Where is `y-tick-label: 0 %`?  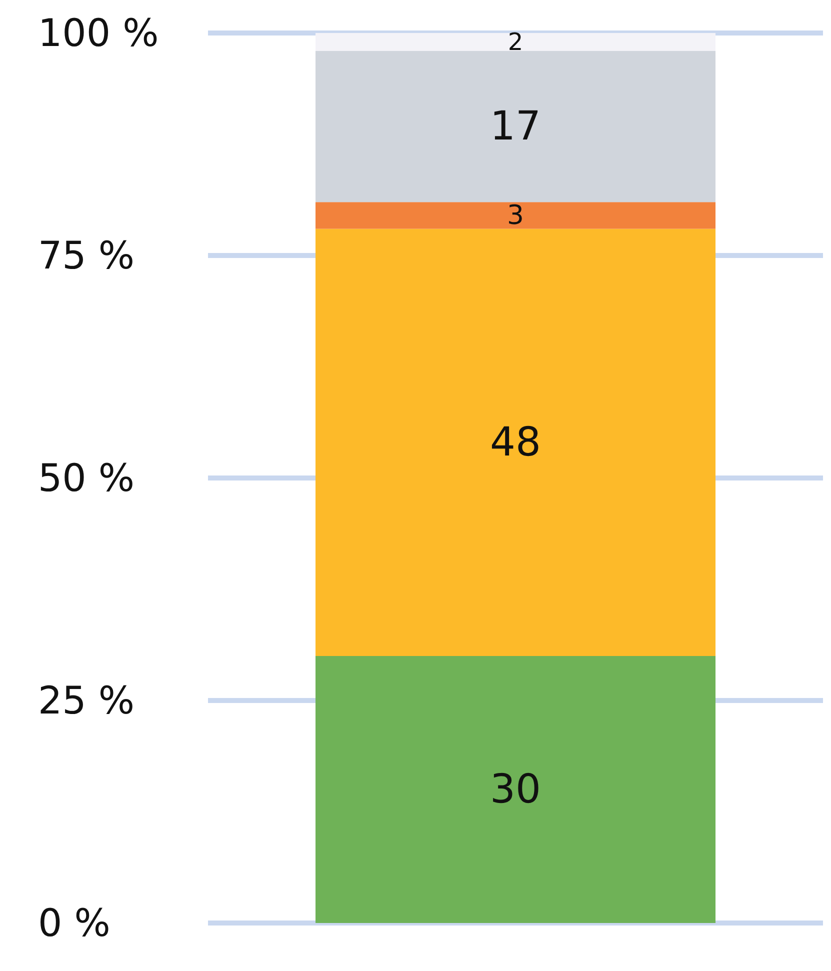 y-tick-label: 0 % is located at coordinates (74, 923).